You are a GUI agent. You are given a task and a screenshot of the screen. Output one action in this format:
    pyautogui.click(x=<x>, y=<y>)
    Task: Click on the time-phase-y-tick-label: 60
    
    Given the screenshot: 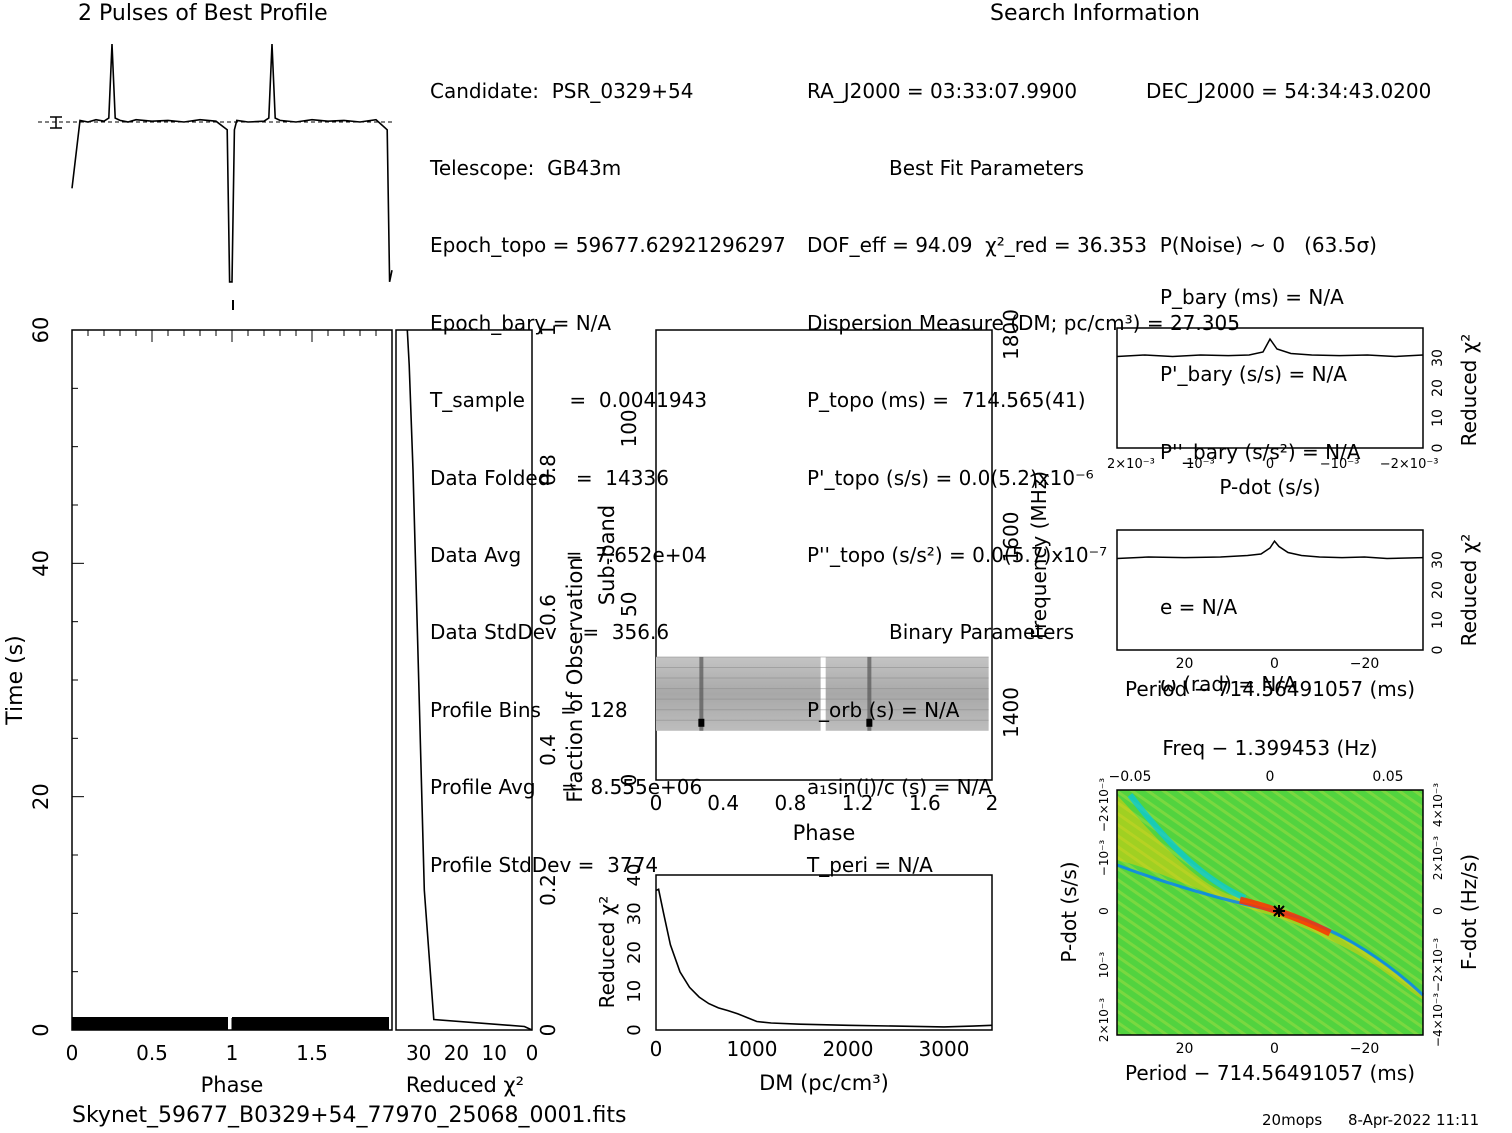 What is the action you would take?
    pyautogui.click(x=41, y=330)
    